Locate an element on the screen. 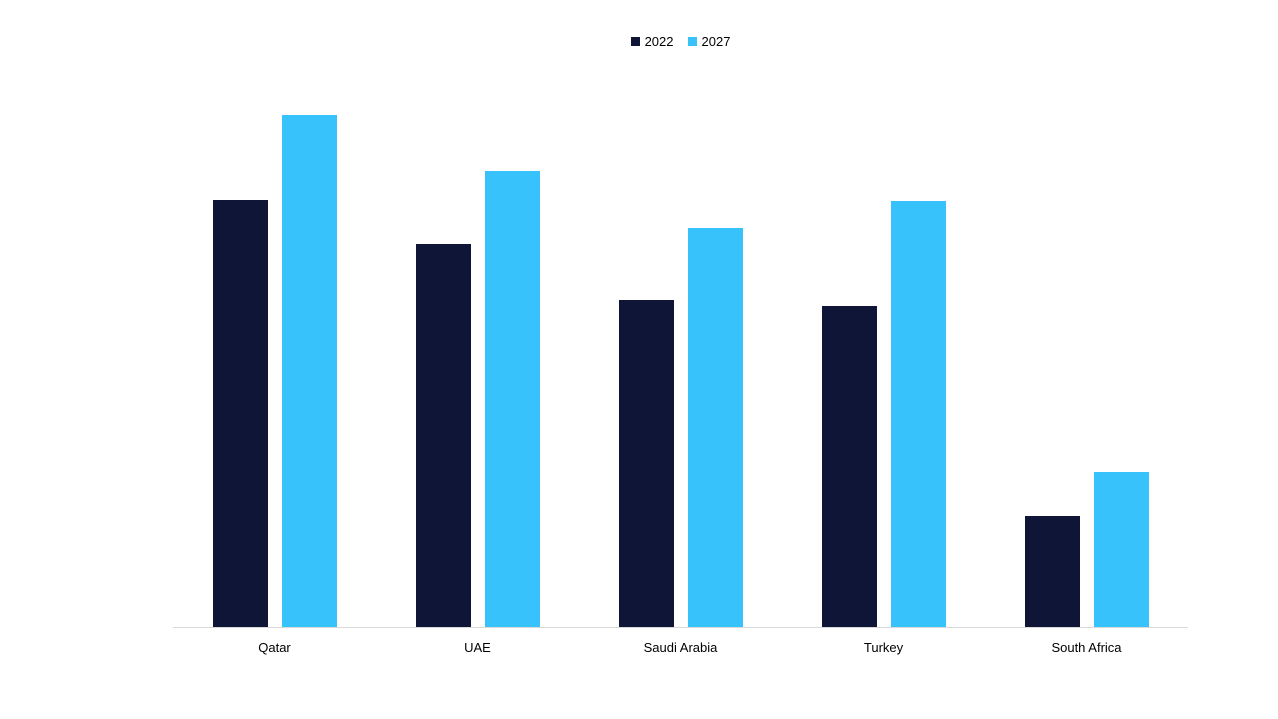  bar-2022-south-africa is located at coordinates (1052, 571).